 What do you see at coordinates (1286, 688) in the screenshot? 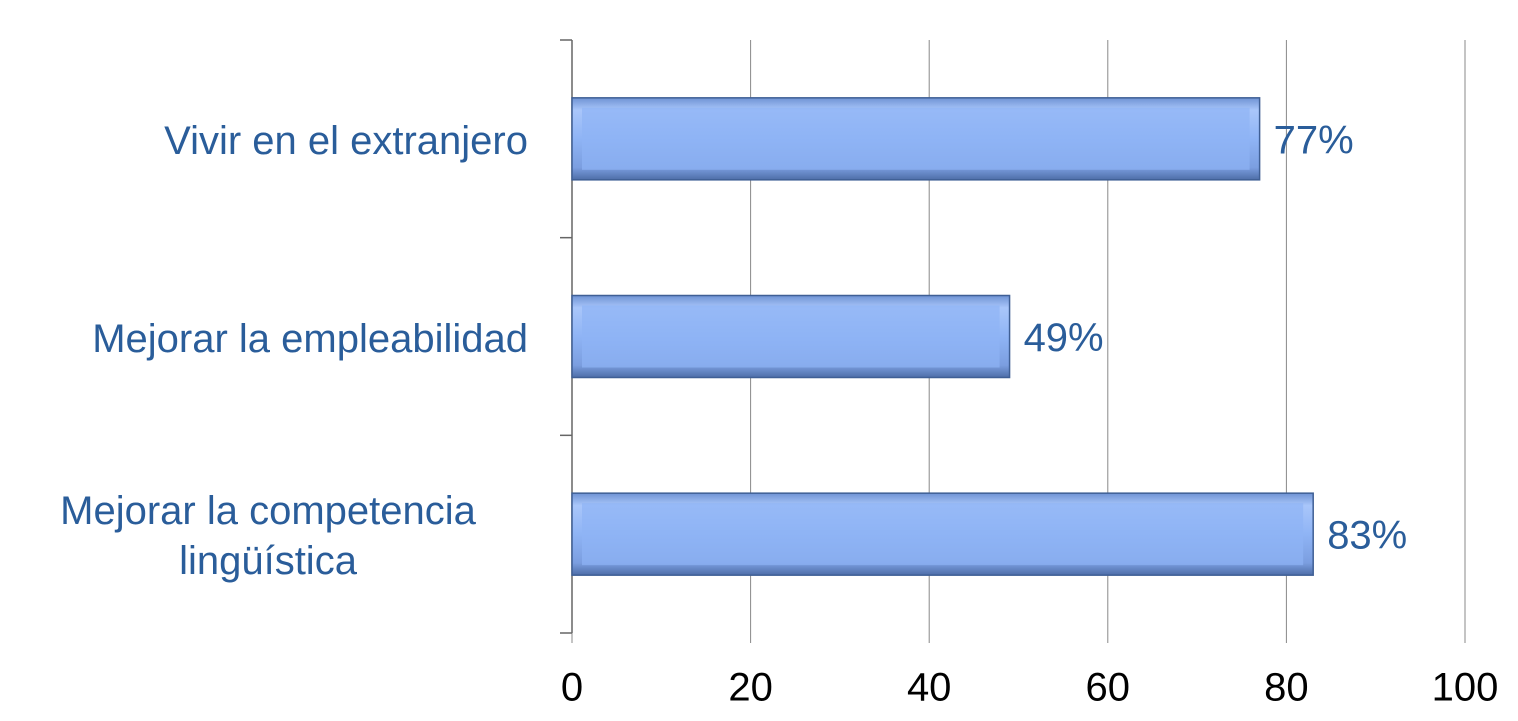
I see `x-tick-label: 80` at bounding box center [1286, 688].